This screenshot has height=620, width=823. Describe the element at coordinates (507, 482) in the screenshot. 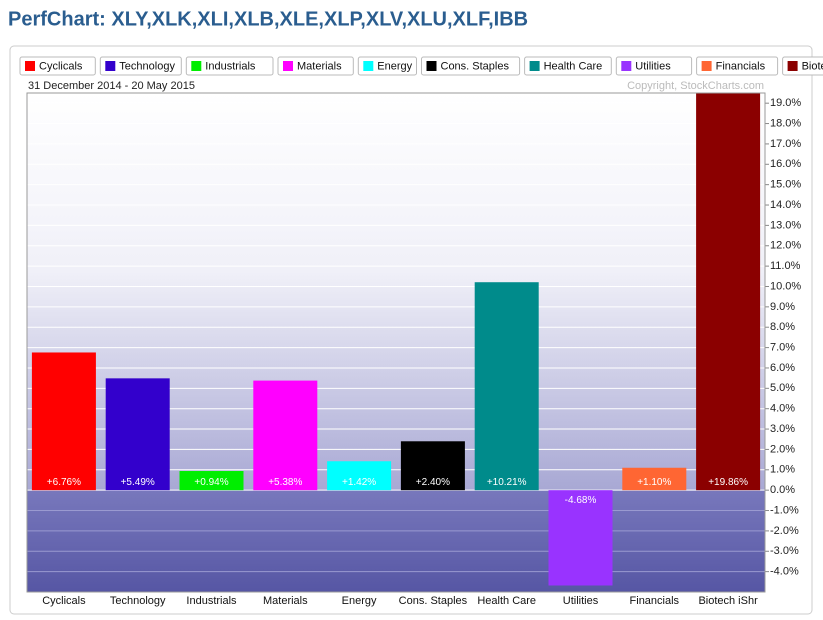

I see `value-label: +10.21%` at that location.